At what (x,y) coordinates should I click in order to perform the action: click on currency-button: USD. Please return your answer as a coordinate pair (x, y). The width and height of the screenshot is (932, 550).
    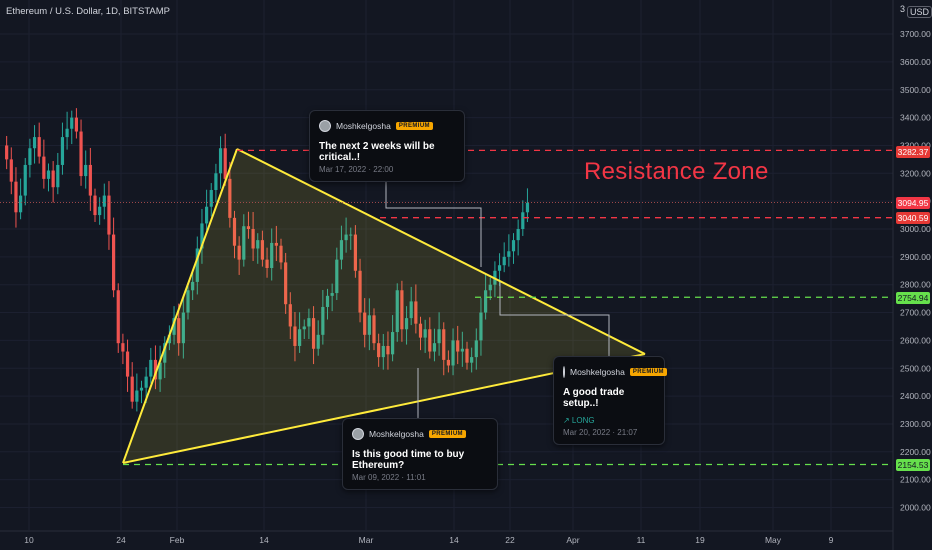
    Looking at the image, I should click on (919, 12).